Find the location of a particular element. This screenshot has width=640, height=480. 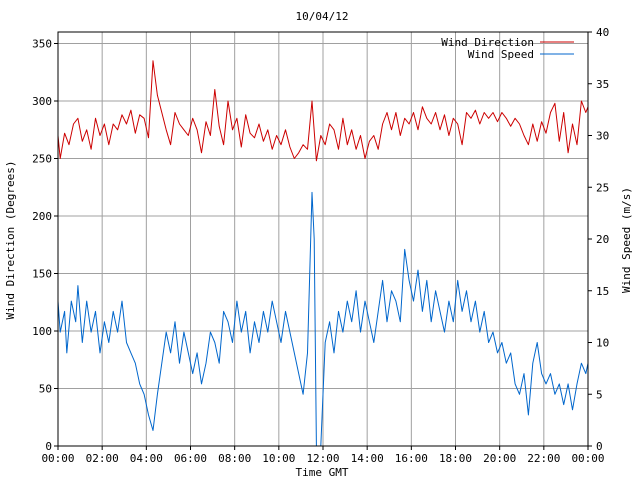

y-left-tick-label: 200 is located at coordinates (42, 216).